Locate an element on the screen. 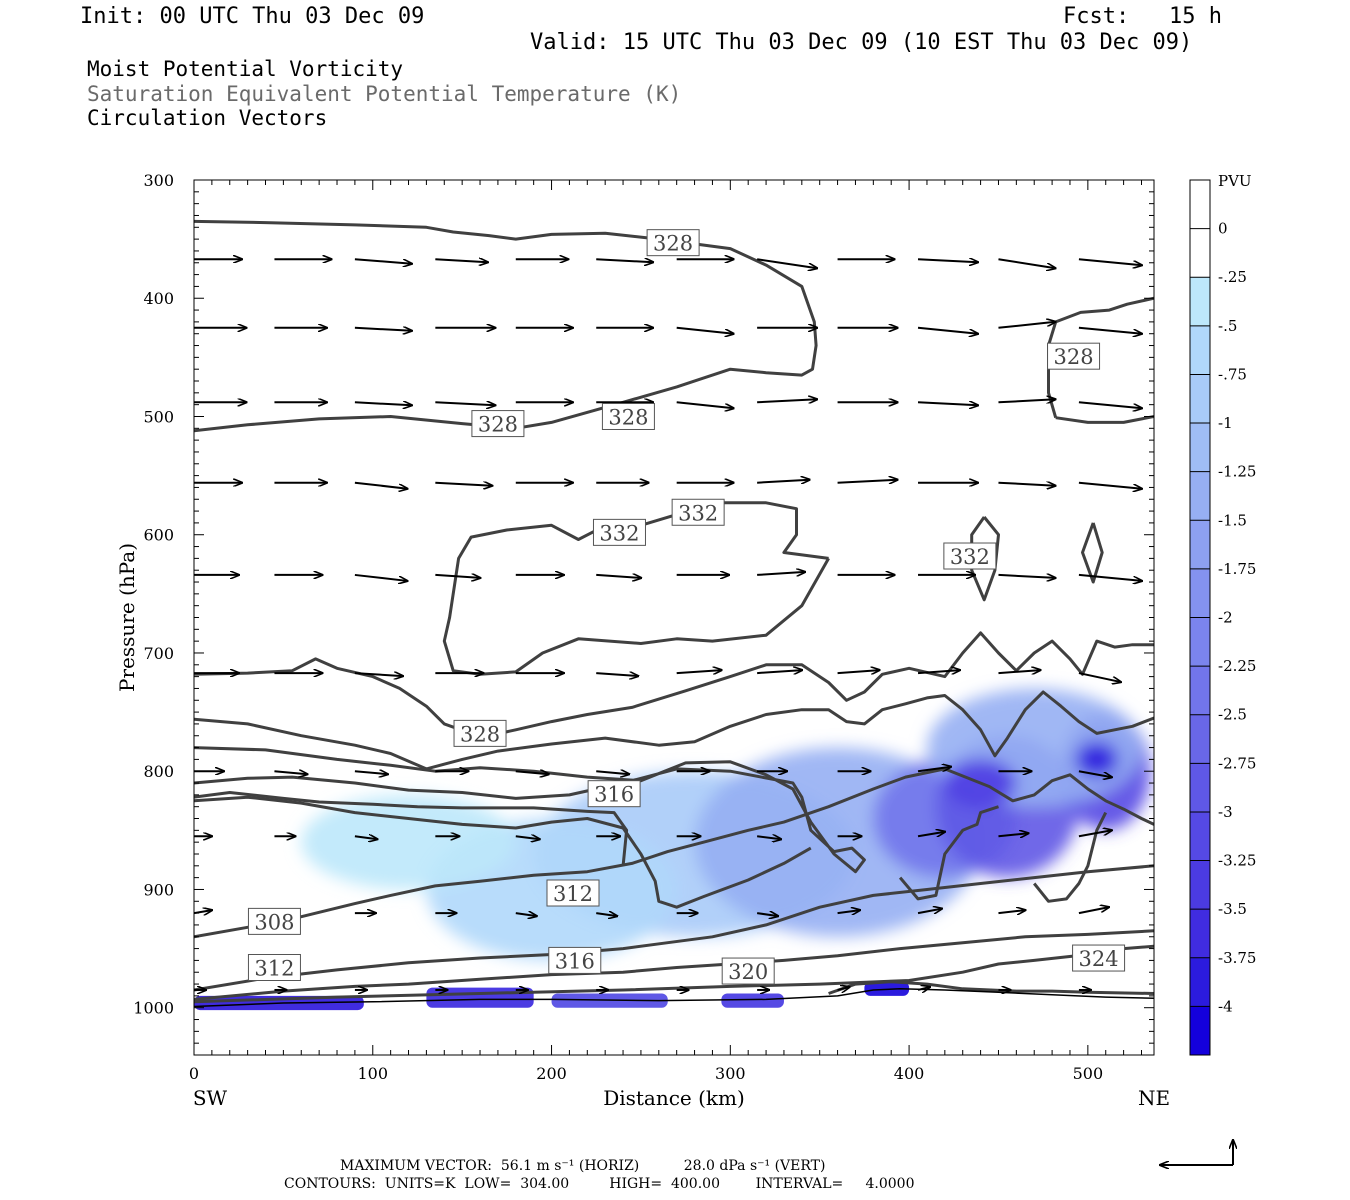 The height and width of the screenshot is (1200, 1350). contour-label-312: 312 is located at coordinates (573, 893).